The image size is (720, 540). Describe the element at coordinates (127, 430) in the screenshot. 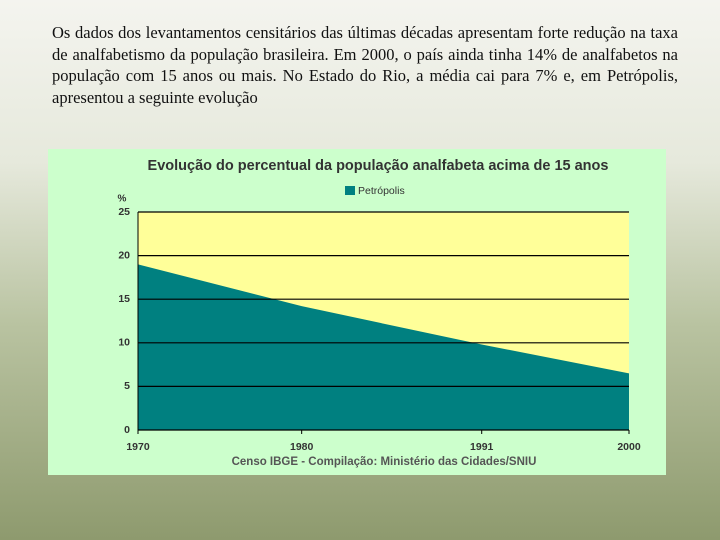

I see `y-tick-label: 0` at that location.